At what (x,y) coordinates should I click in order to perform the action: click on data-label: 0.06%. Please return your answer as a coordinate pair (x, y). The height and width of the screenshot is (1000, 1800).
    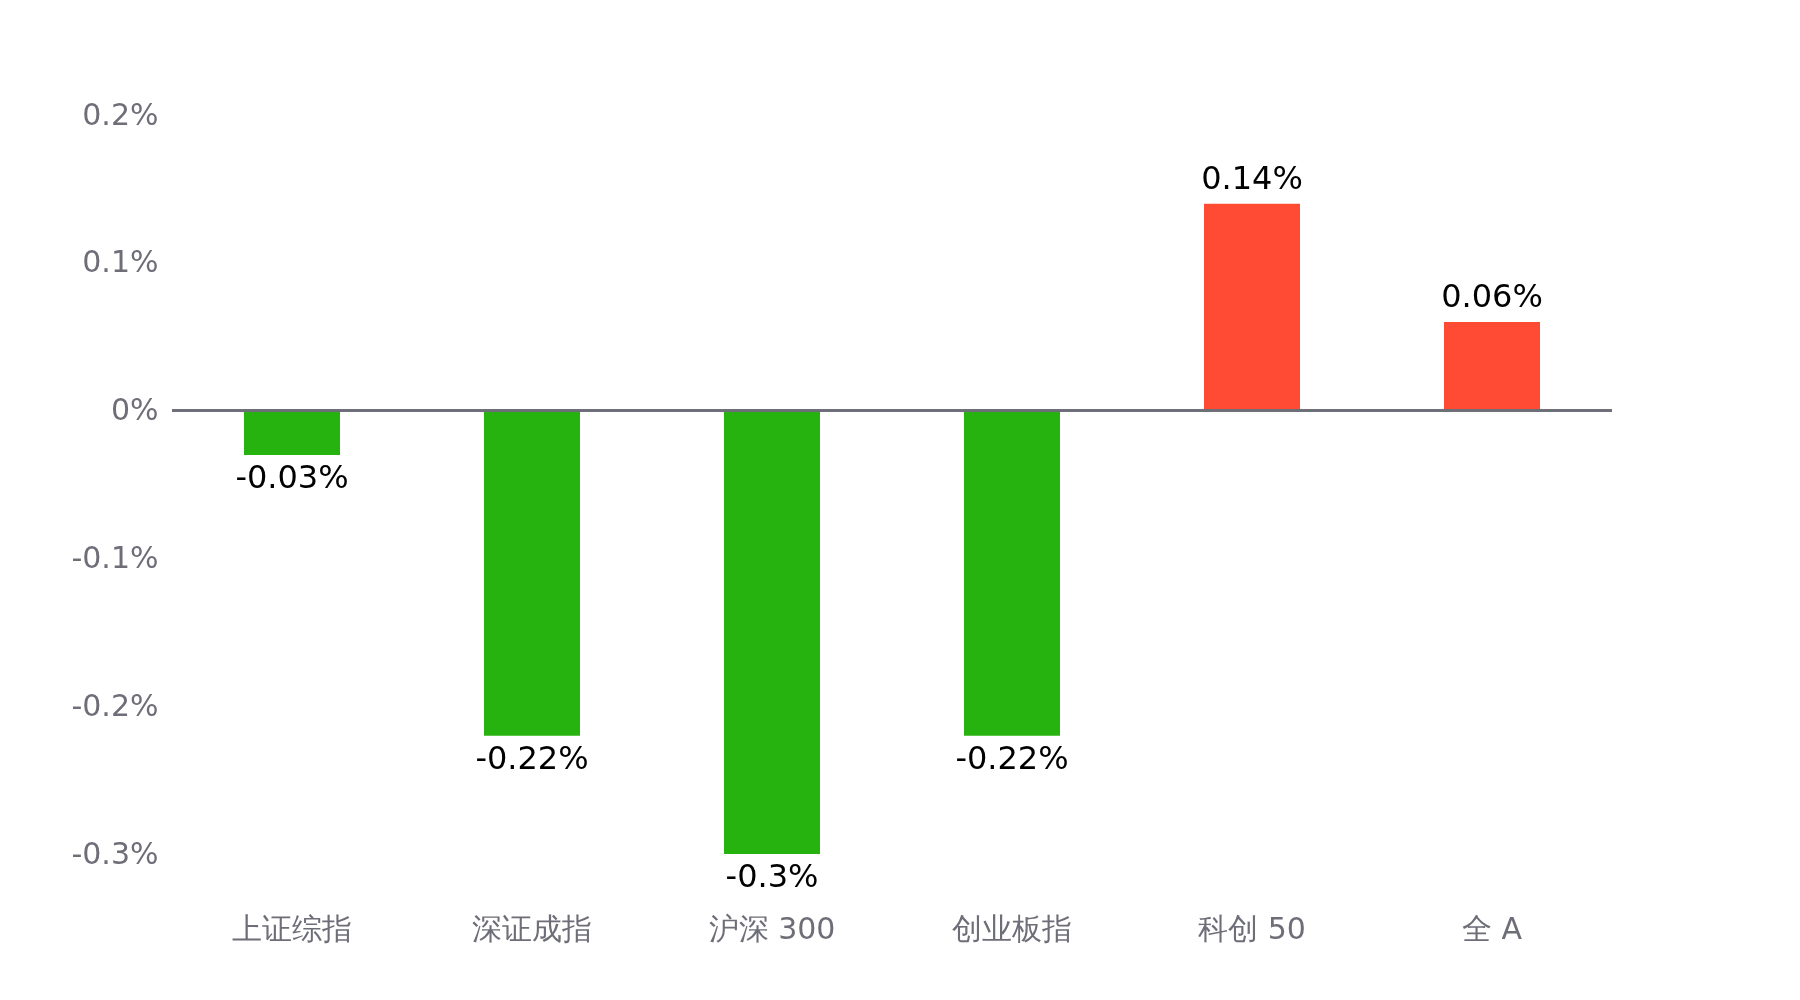
    Looking at the image, I should click on (1492, 295).